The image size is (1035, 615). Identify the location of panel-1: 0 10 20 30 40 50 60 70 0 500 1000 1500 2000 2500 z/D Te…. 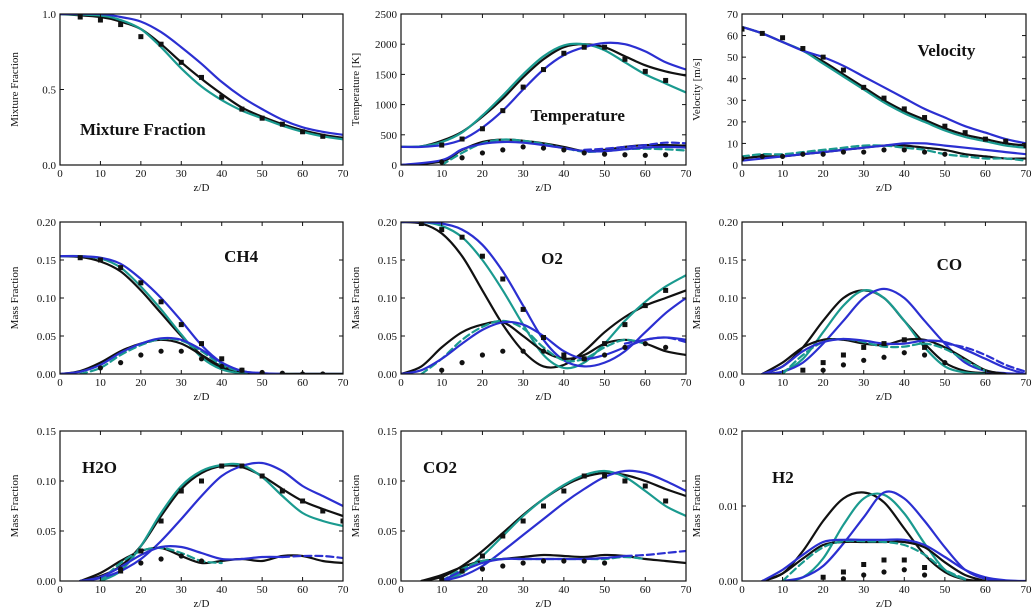
(521, 101).